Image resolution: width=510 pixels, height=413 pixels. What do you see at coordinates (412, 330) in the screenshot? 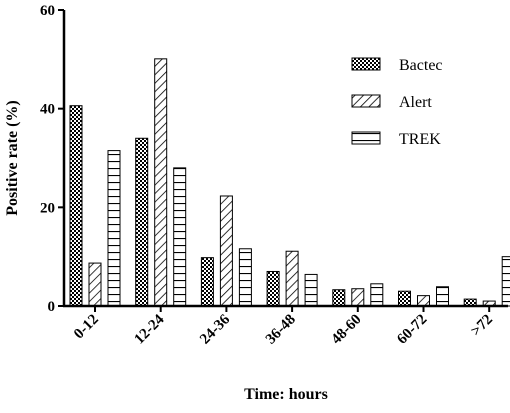
I see `x-tick-label: 60-72` at bounding box center [412, 330].